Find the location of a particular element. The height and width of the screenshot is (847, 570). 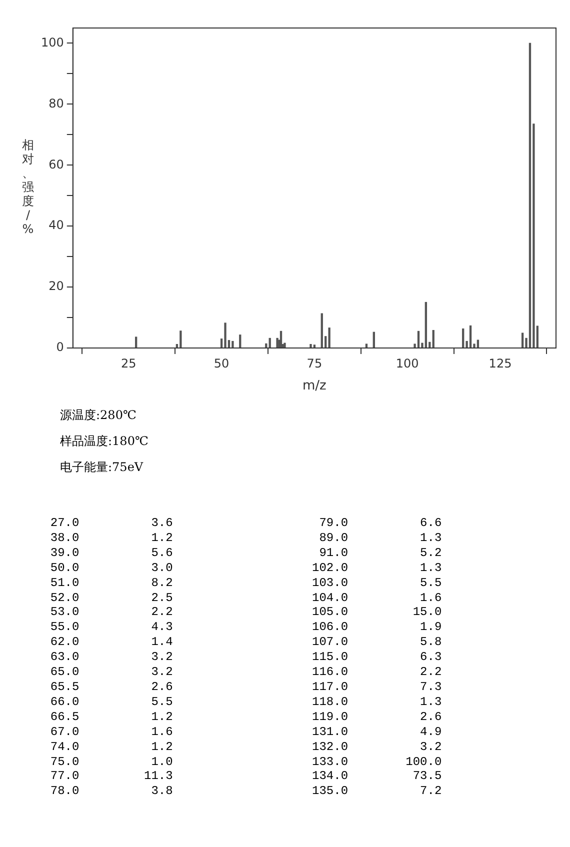

y-tick-label: 0 is located at coordinates (60, 347).